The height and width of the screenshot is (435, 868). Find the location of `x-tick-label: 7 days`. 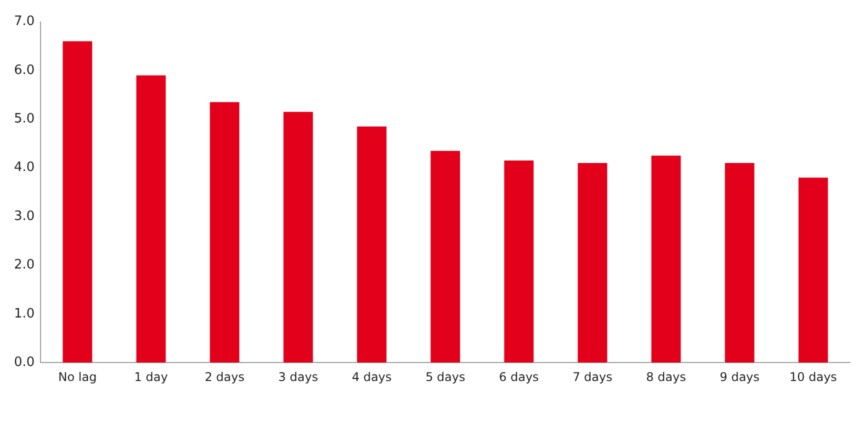

x-tick-label: 7 days is located at coordinates (592, 377).